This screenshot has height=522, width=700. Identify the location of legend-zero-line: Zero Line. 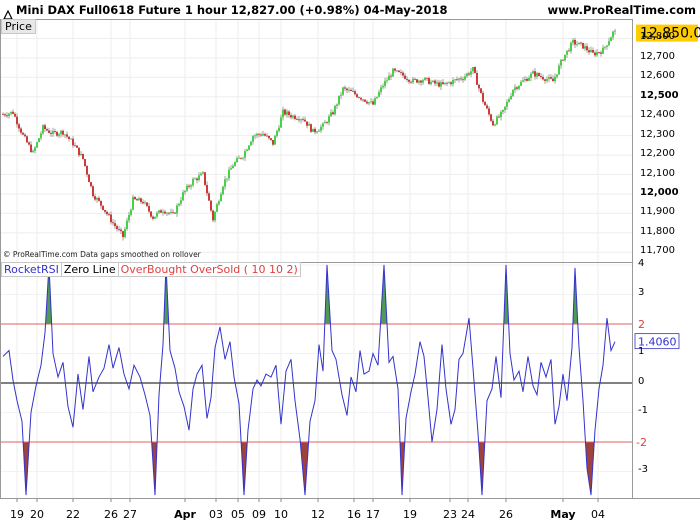
(89, 269).